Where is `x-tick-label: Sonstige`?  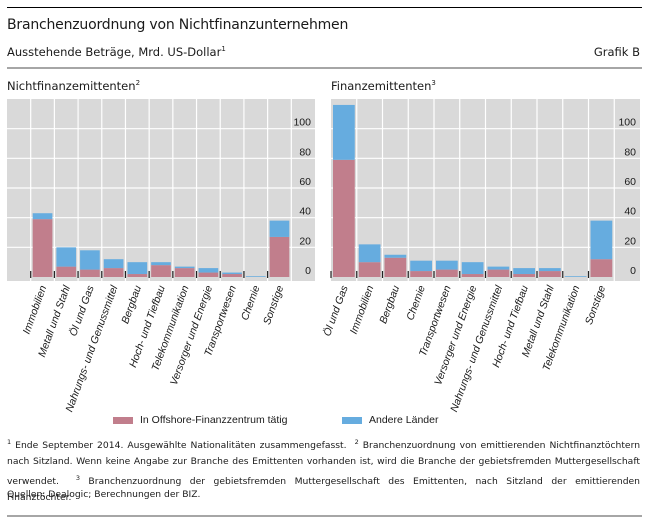
x-tick-label: Sonstige is located at coordinates (595, 305).